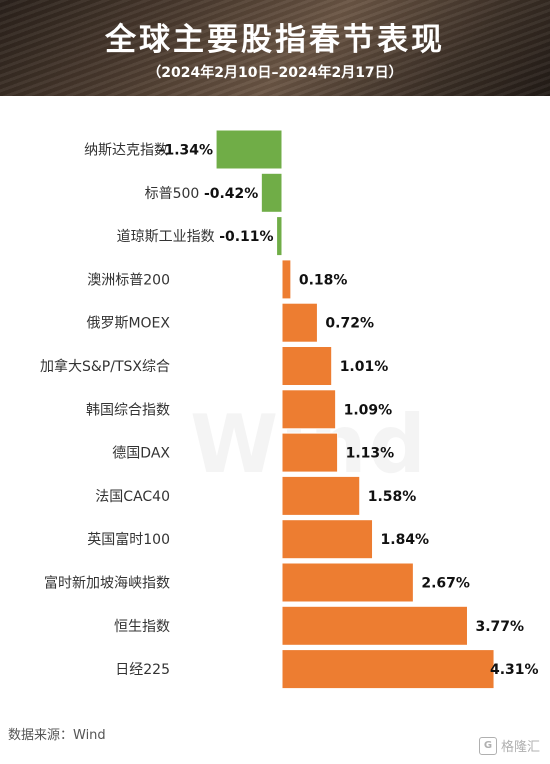 Image resolution: width=550 pixels, height=764 pixels. What do you see at coordinates (499, 627) in the screenshot?
I see `value-label-11: 3.77%` at bounding box center [499, 627].